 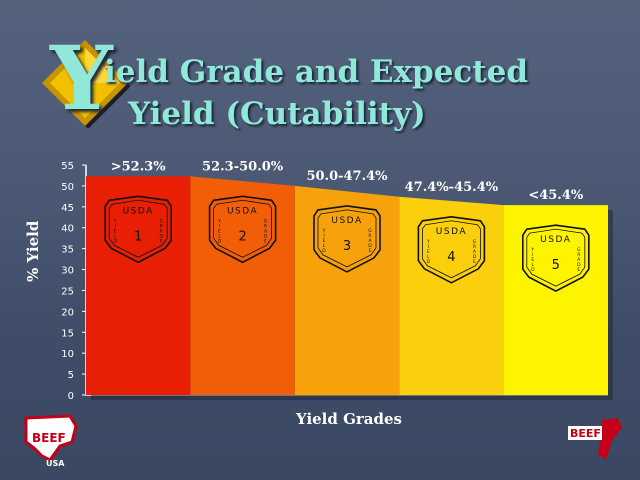 I want to click on logo-left-sub: USA, so click(x=55, y=463).